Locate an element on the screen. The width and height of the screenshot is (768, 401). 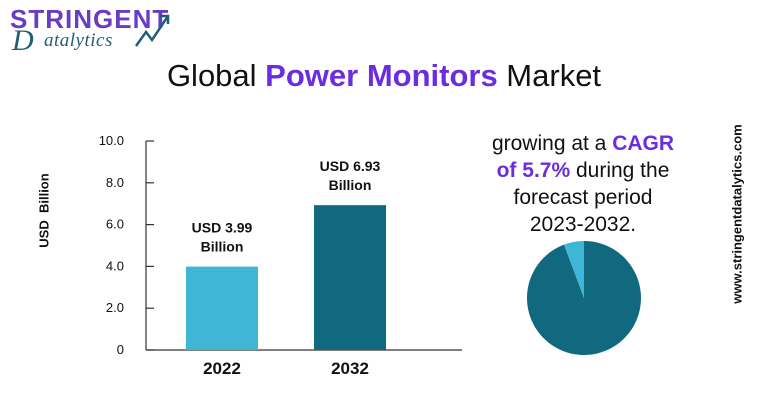
y-tick-label: 8.0 is located at coordinates (115, 182).